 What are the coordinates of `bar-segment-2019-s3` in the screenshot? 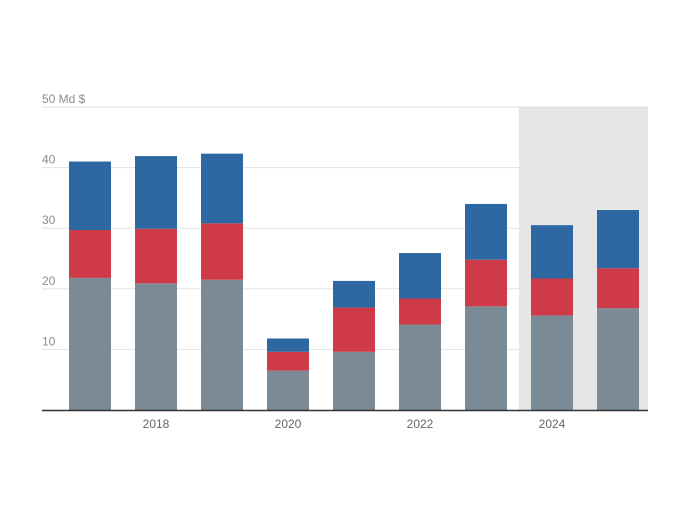 It's located at (222, 188).